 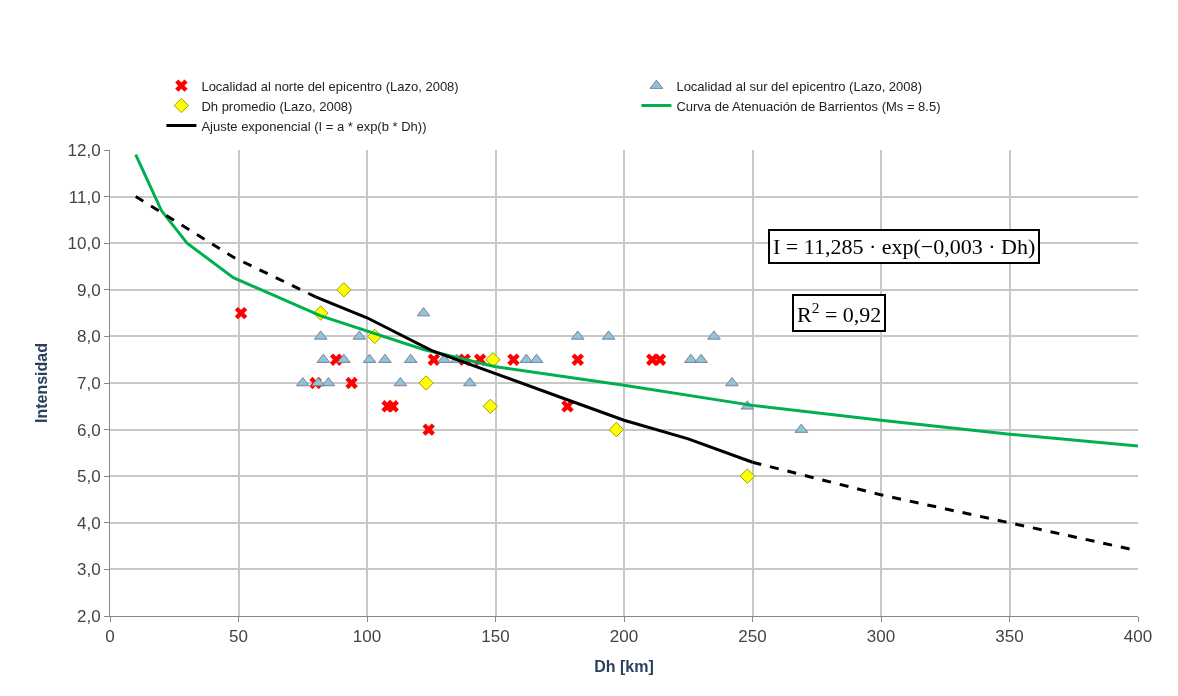 What do you see at coordinates (799, 86) in the screenshot?
I see `legend-label: Localidad al sur del epicentro (Lazo, 2008)` at bounding box center [799, 86].